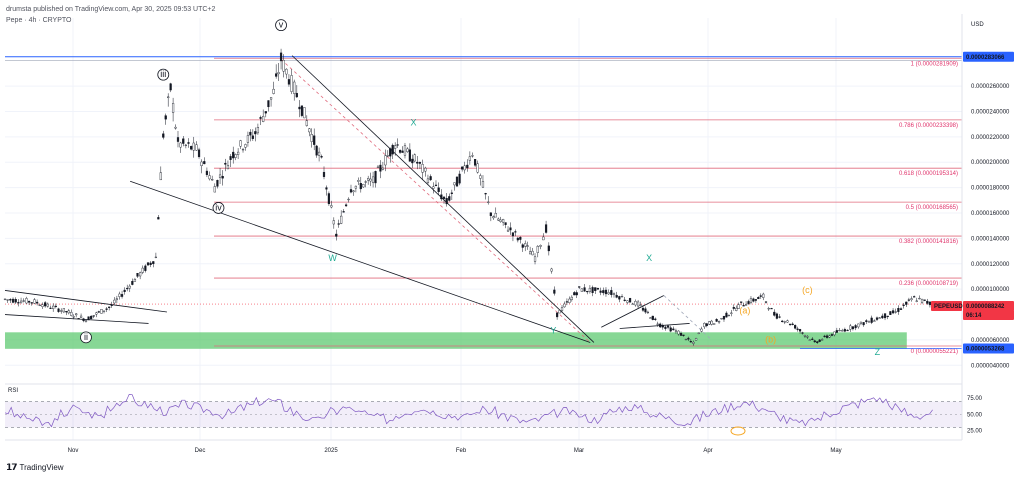 The height and width of the screenshot is (478, 1024). I want to click on price-tick: 0.0000180000, so click(990, 189).